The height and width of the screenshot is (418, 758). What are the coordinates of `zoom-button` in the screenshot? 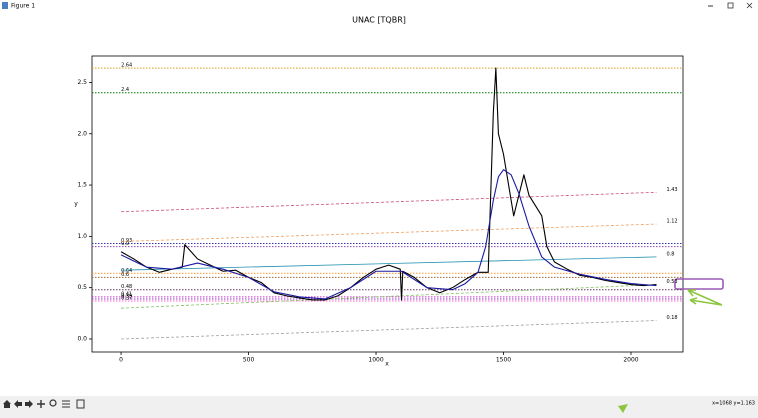 It's located at (53, 403).